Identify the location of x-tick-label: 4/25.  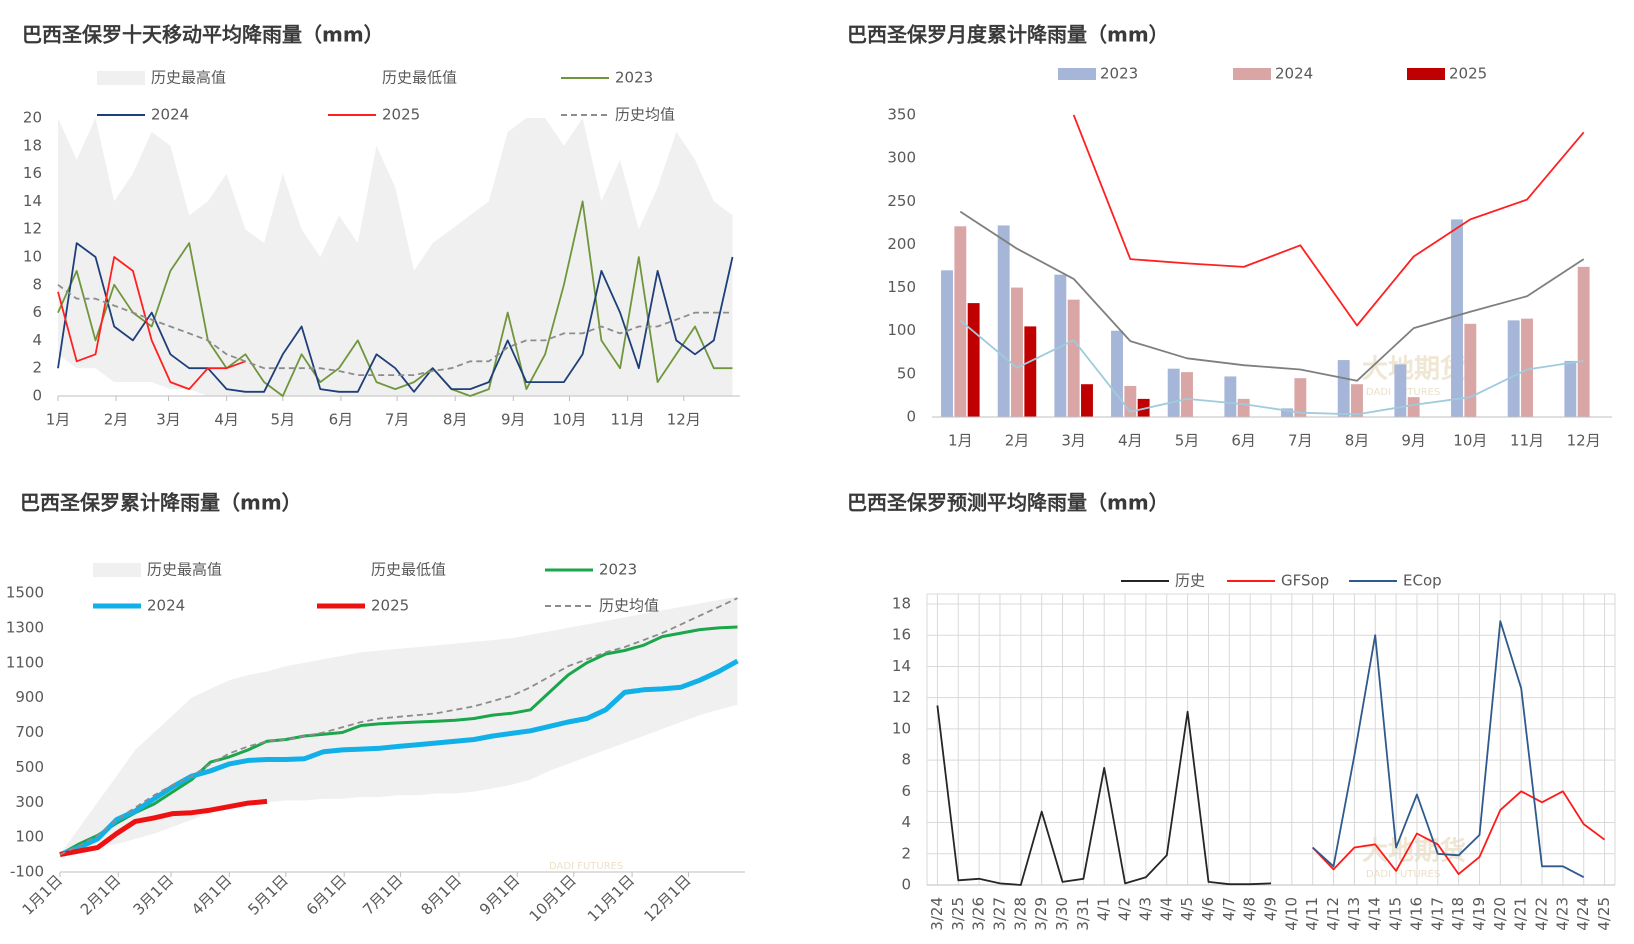
(1604, 914).